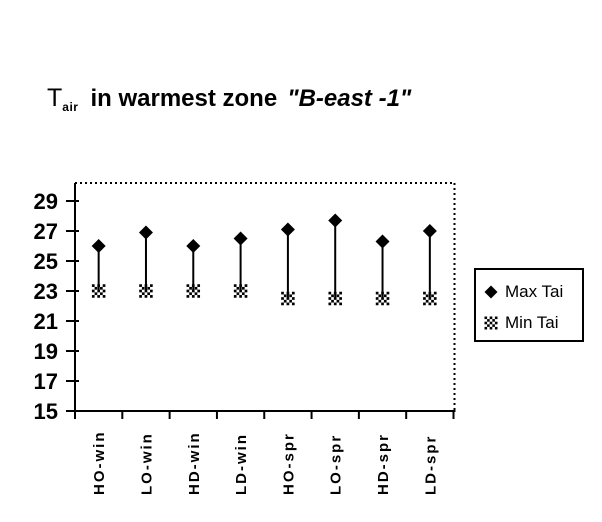  I want to click on legend: Max Tai Min Tai, so click(529, 305).